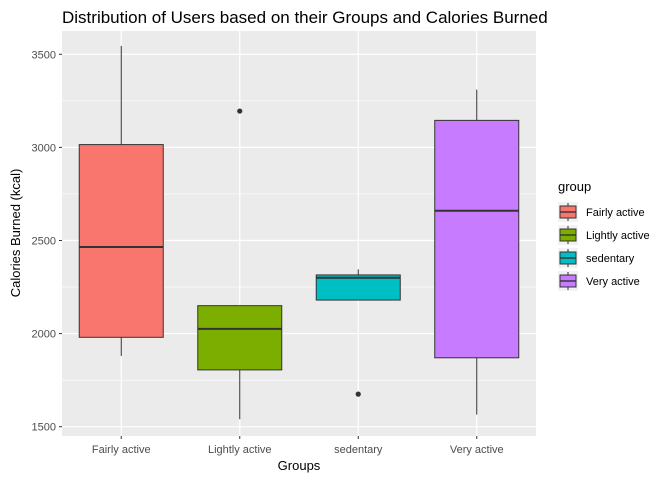 The width and height of the screenshot is (672, 480). What do you see at coordinates (44, 55) in the screenshot?
I see `y-tick-label: 3500` at bounding box center [44, 55].